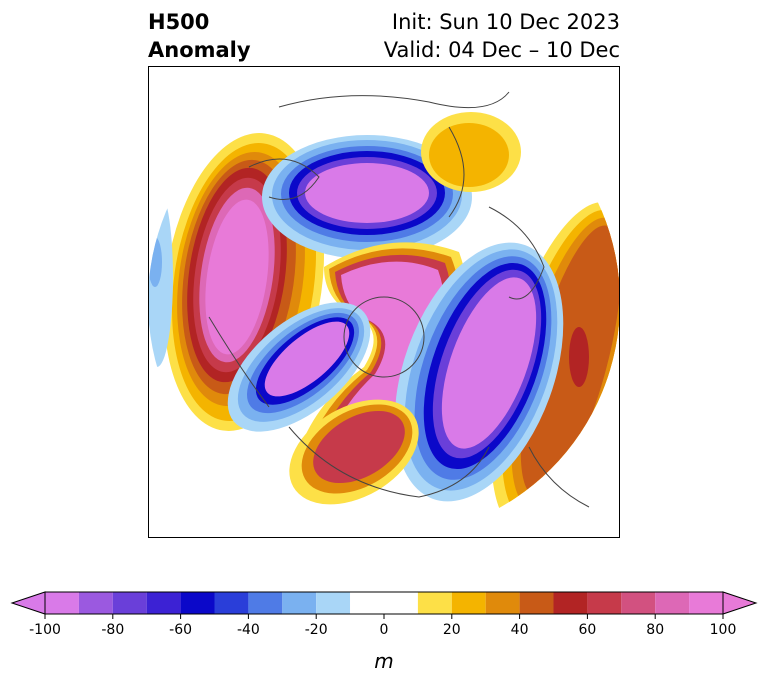 Image resolution: width=768 pixels, height=688 pixels. I want to click on ridge-south, so click(354, 452).